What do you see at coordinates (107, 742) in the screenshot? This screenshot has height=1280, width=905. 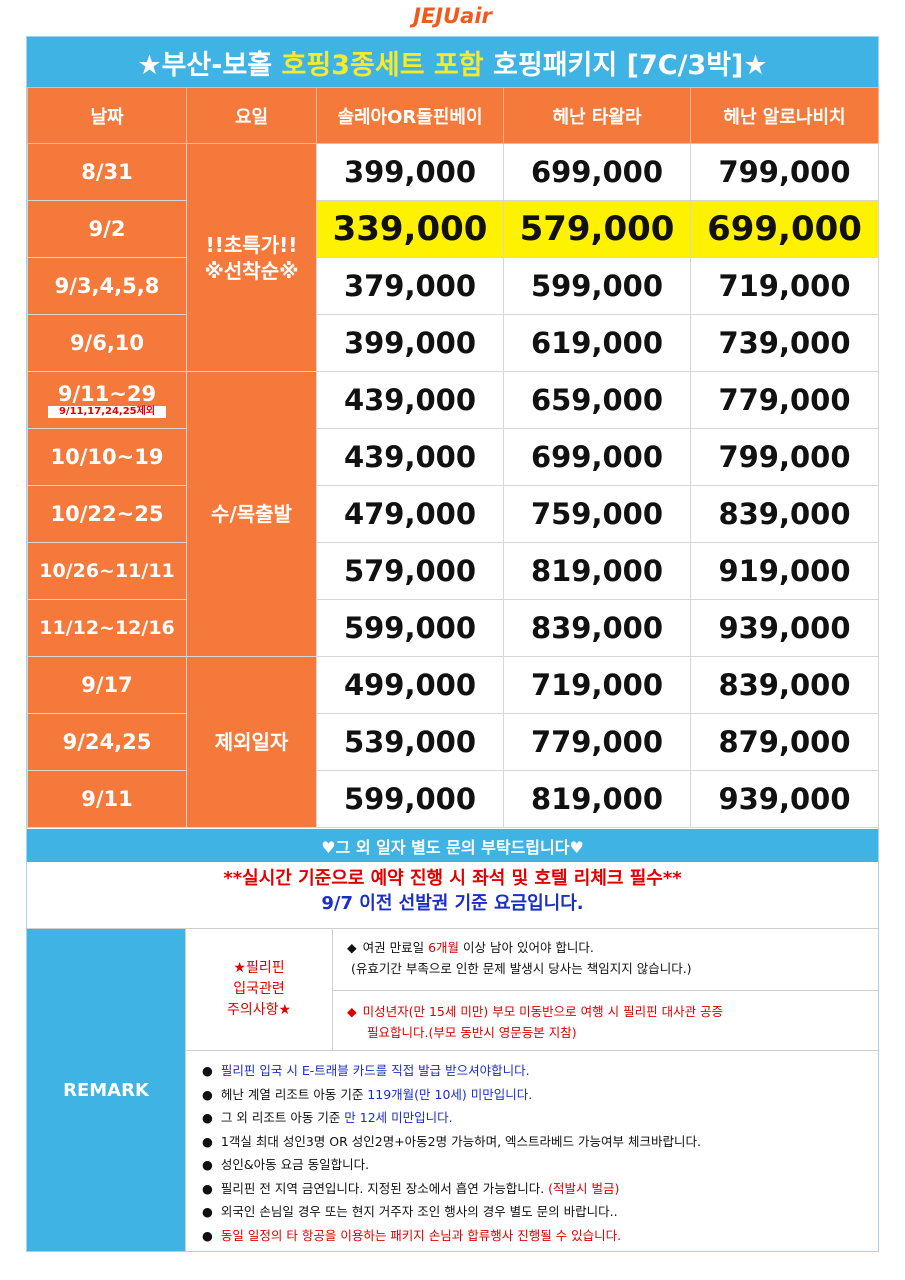 I see `row-date: 9/24,25` at bounding box center [107, 742].